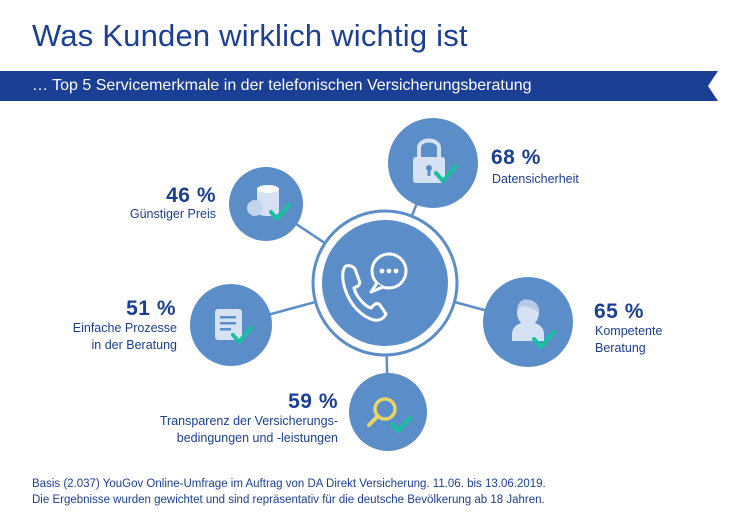 The image size is (746, 532). What do you see at coordinates (151, 308) in the screenshot?
I see `percent-einfache-prozesse: 51 %` at bounding box center [151, 308].